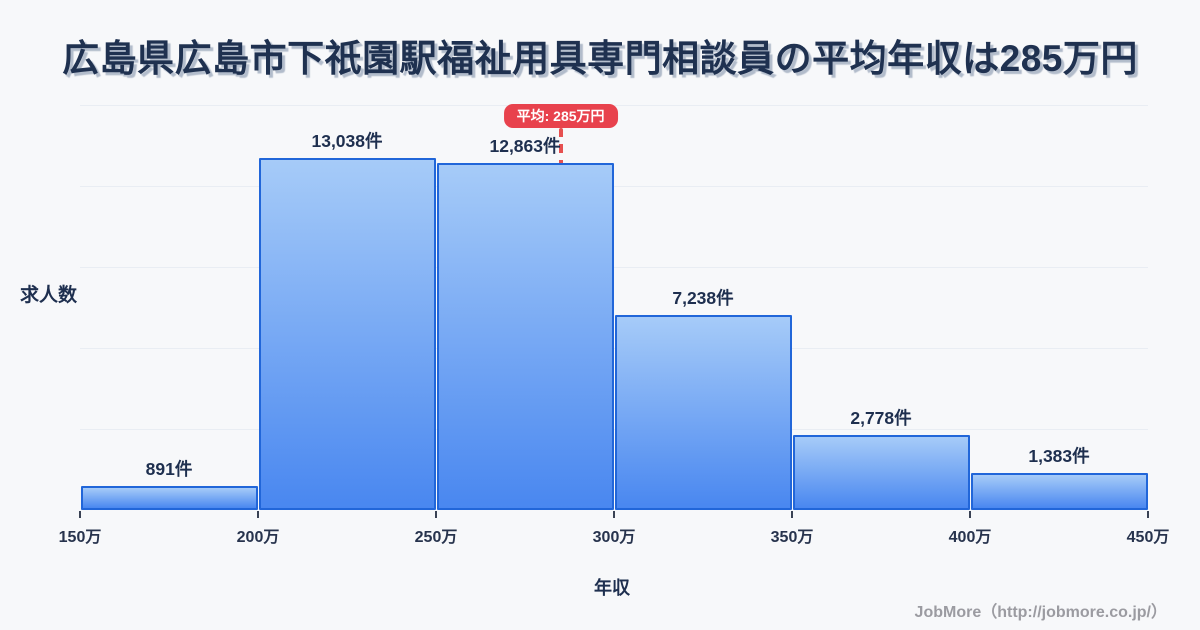 Image resolution: width=1200 pixels, height=630 pixels. What do you see at coordinates (1059, 455) in the screenshot?
I see `bar-value-label: 1,383件` at bounding box center [1059, 455].